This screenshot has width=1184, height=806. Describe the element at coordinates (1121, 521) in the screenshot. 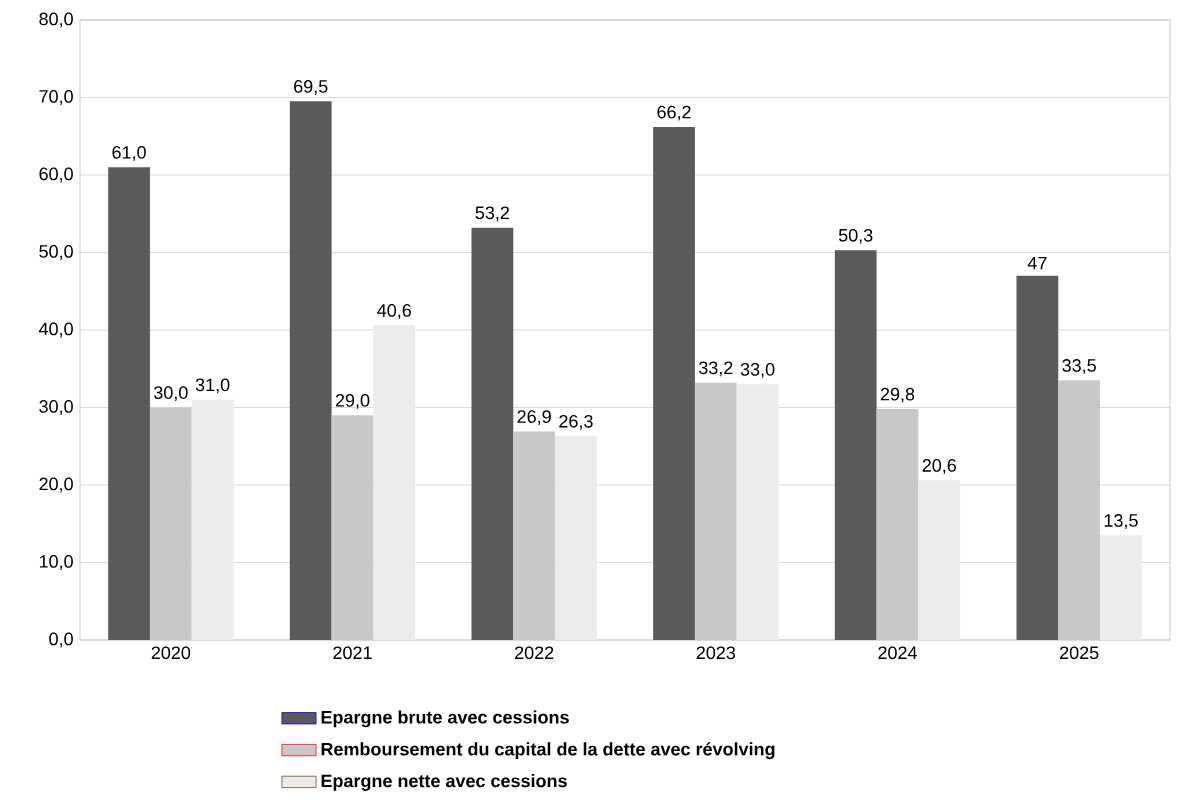

I see `data-label: 13,5` at that location.